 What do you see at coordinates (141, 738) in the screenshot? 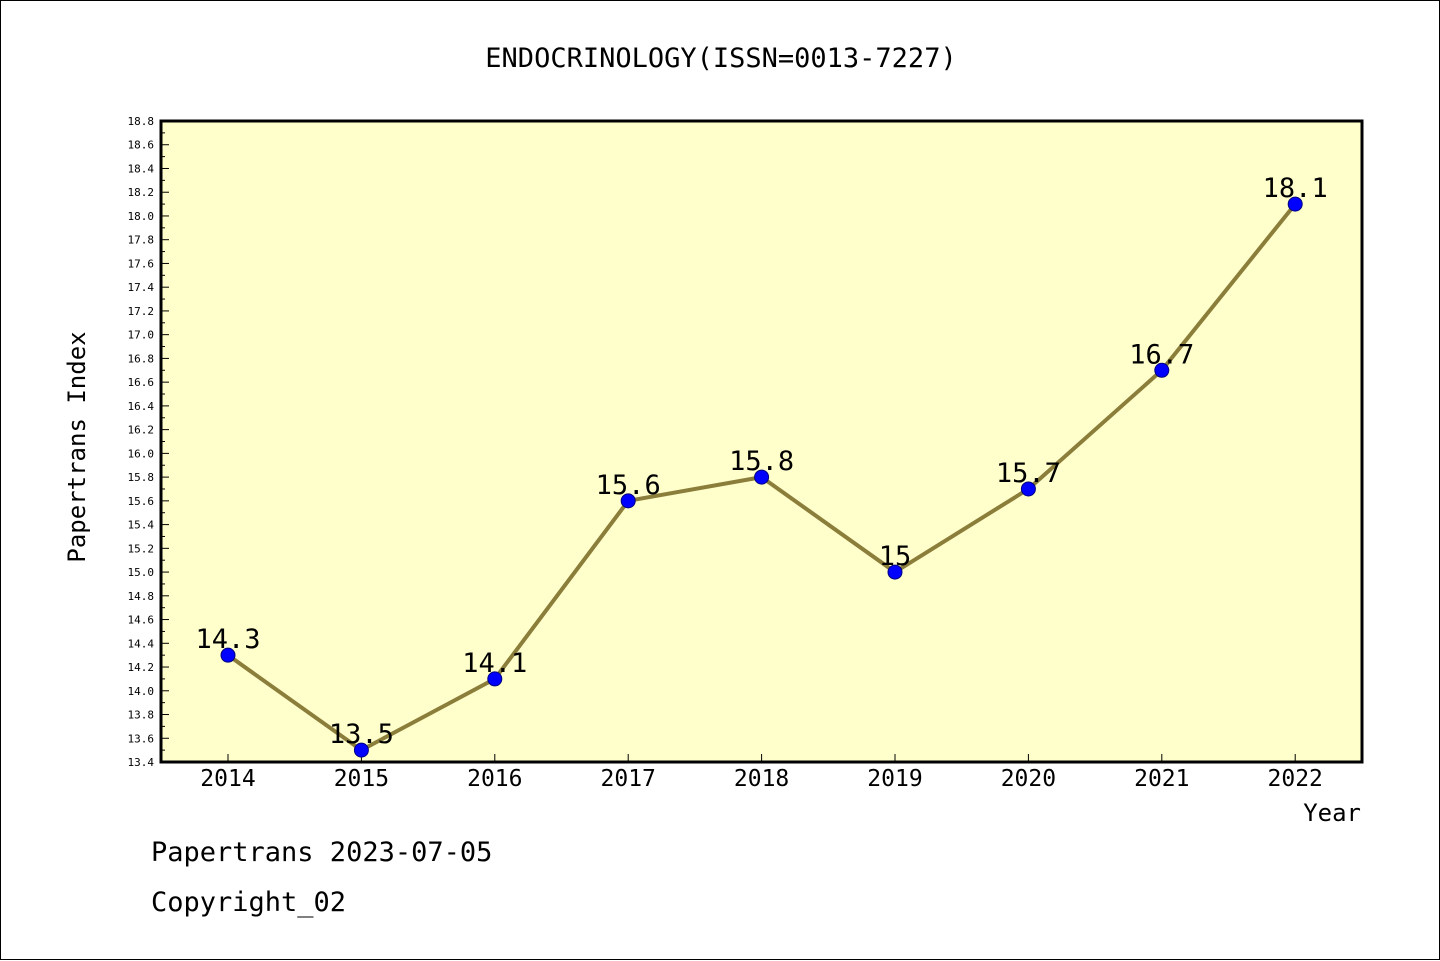
I see `y-tick-label: 13.6` at bounding box center [141, 738].